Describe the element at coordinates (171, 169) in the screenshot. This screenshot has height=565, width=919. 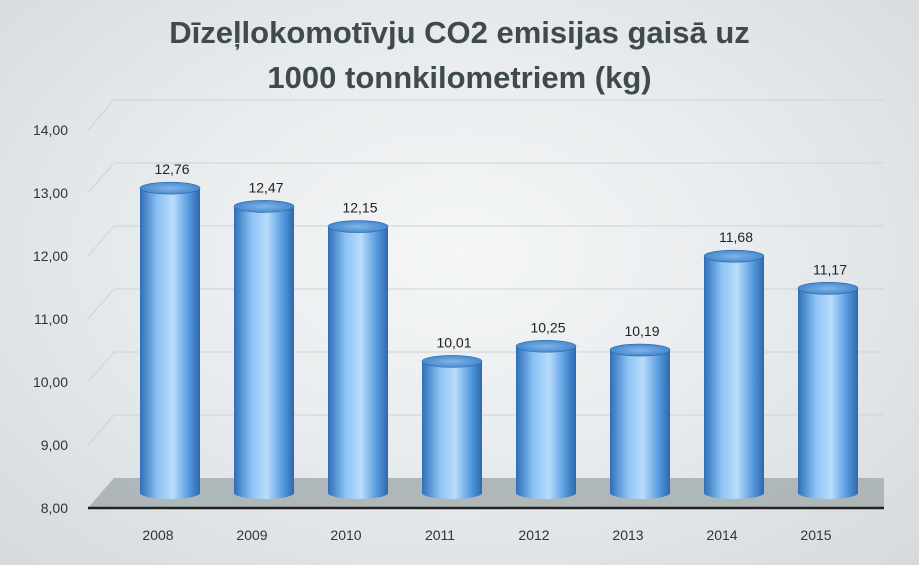
I see `data-label: 12,76` at that location.